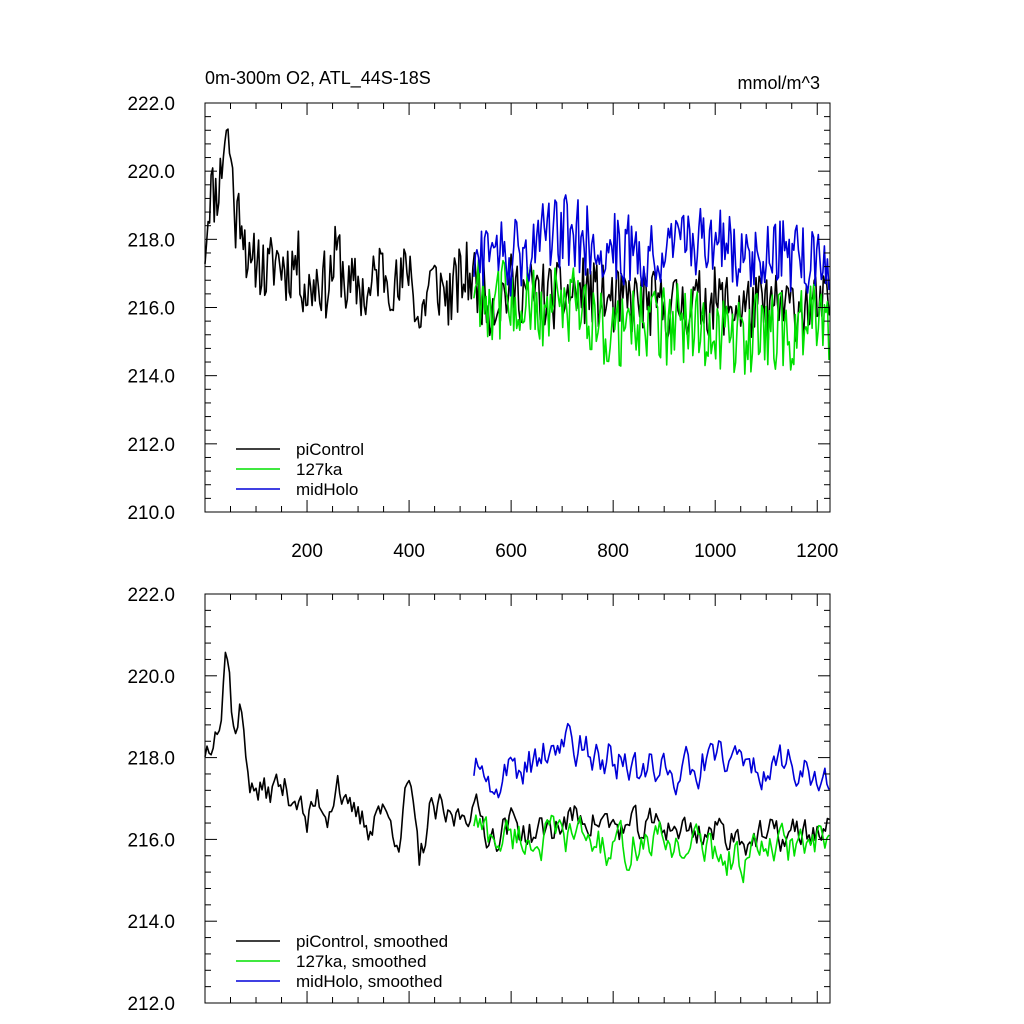 This screenshot has width=1024, height=1024. I want to click on x-tick-label: 800, so click(613, 551).